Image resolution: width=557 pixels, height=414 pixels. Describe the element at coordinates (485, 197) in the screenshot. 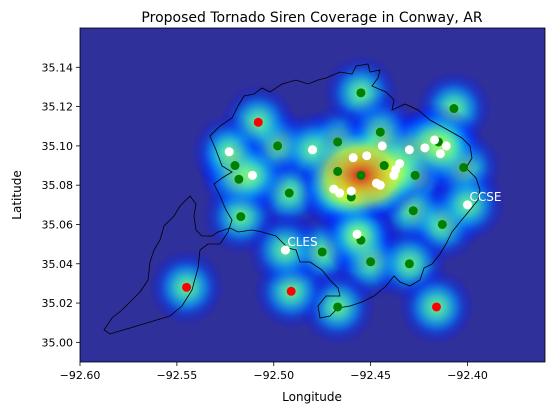

I see `annotation-label: CCSE` at that location.